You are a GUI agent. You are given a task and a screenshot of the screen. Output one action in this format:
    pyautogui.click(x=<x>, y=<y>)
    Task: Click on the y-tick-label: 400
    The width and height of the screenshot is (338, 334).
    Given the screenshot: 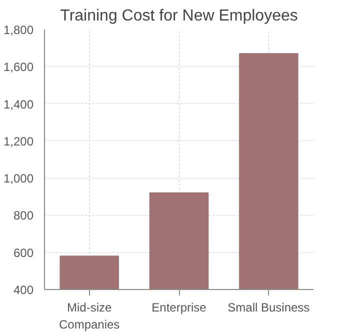 What is the action you would take?
    pyautogui.click(x=23, y=290)
    